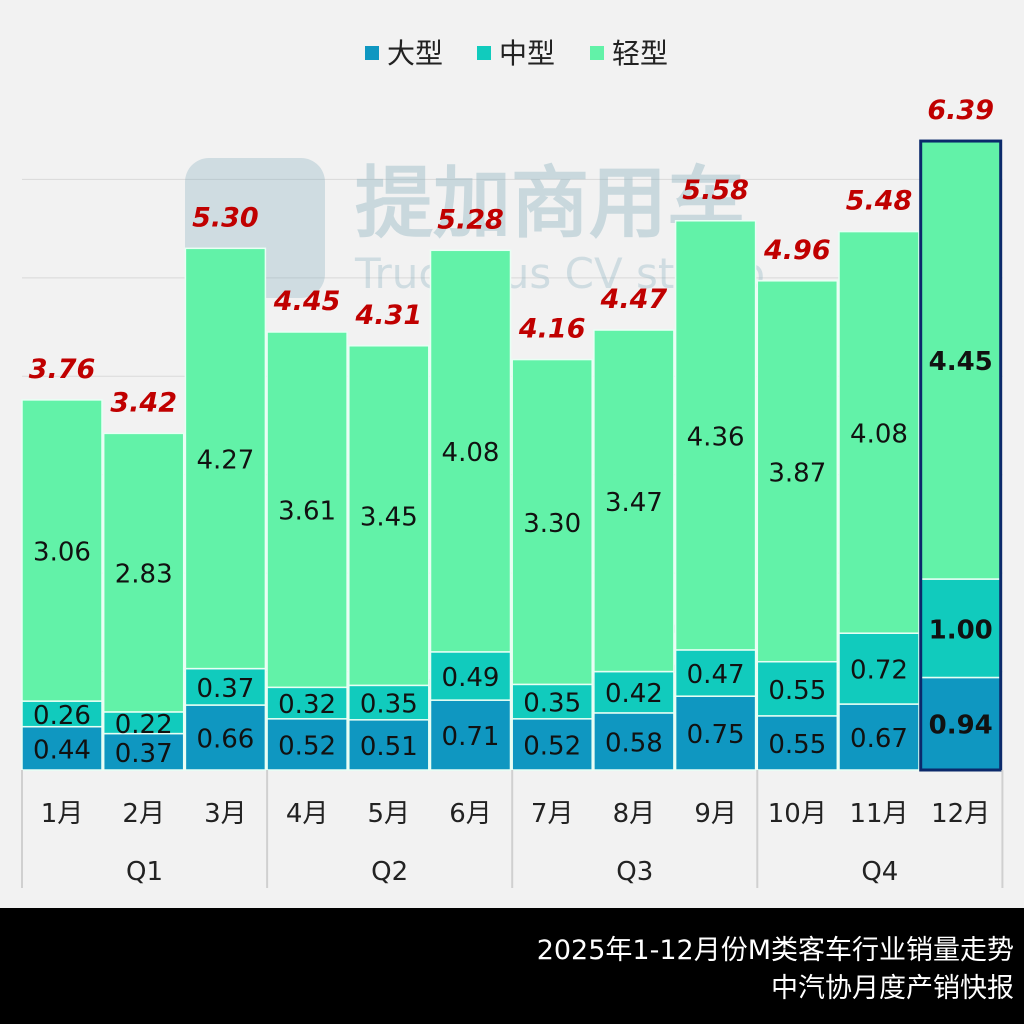 The image size is (1024, 1024). What do you see at coordinates (775, 950) in the screenshot?
I see `footer-title: 2025年1-12月份M类客车行业销量走势` at bounding box center [775, 950].